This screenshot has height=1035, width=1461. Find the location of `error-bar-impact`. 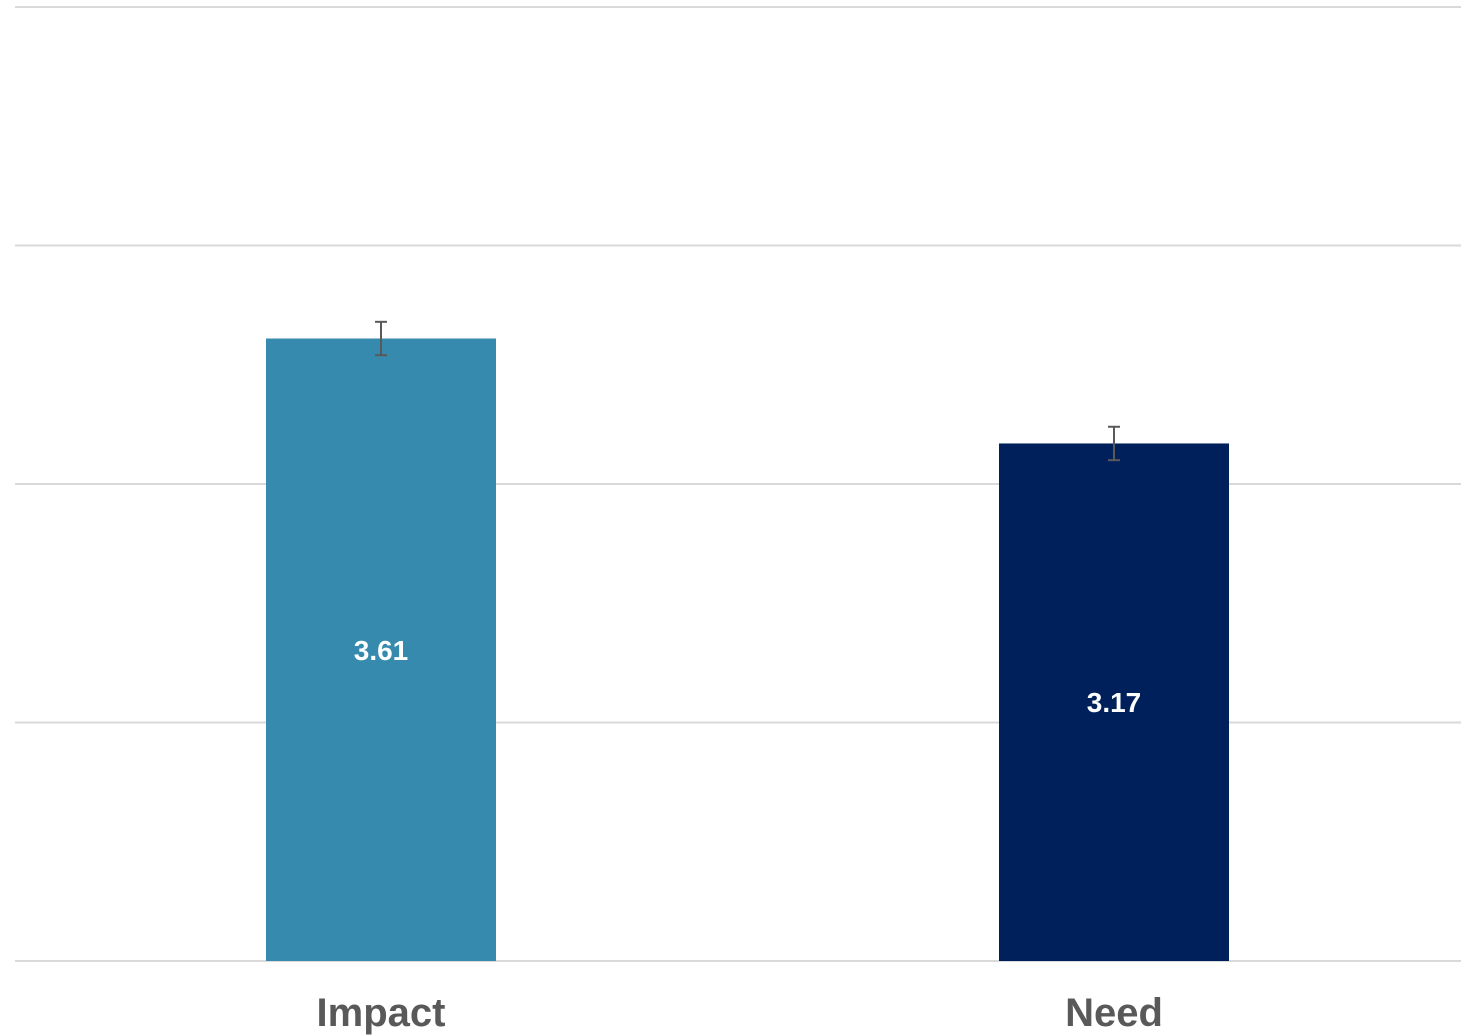

error-bar-impact is located at coordinates (381, 338).